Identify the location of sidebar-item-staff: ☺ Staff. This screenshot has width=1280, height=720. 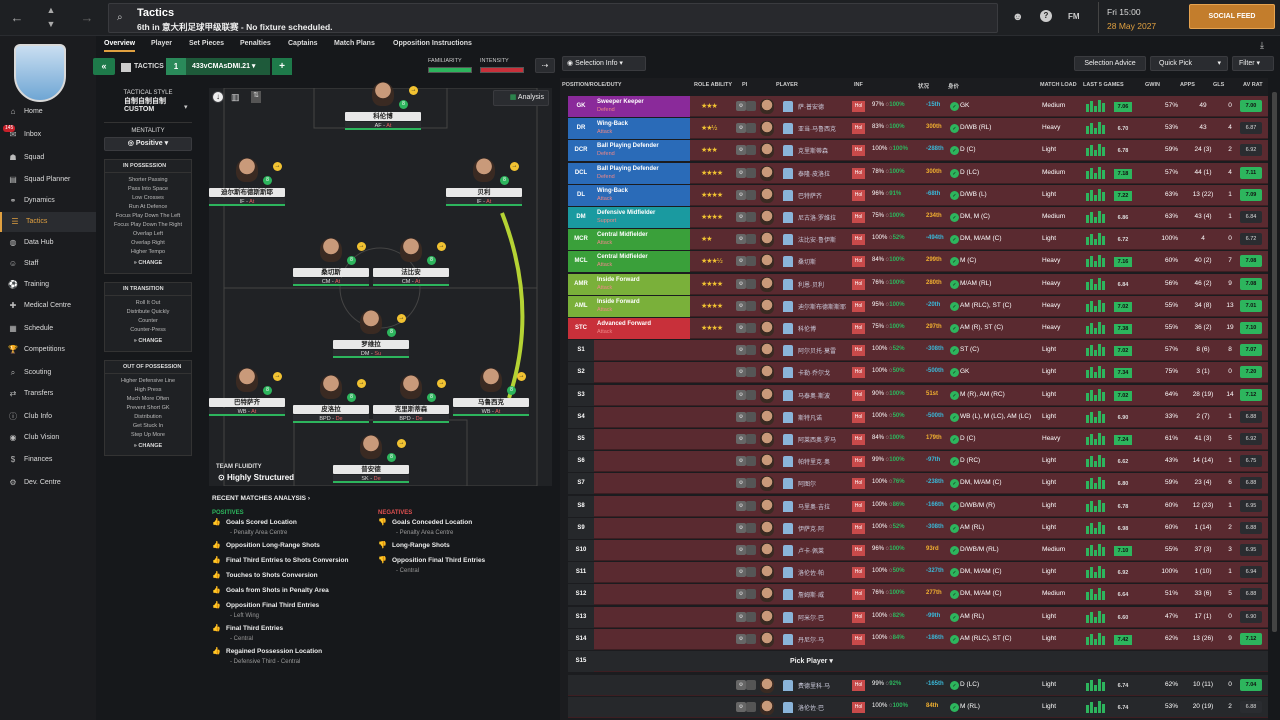
(48, 264).